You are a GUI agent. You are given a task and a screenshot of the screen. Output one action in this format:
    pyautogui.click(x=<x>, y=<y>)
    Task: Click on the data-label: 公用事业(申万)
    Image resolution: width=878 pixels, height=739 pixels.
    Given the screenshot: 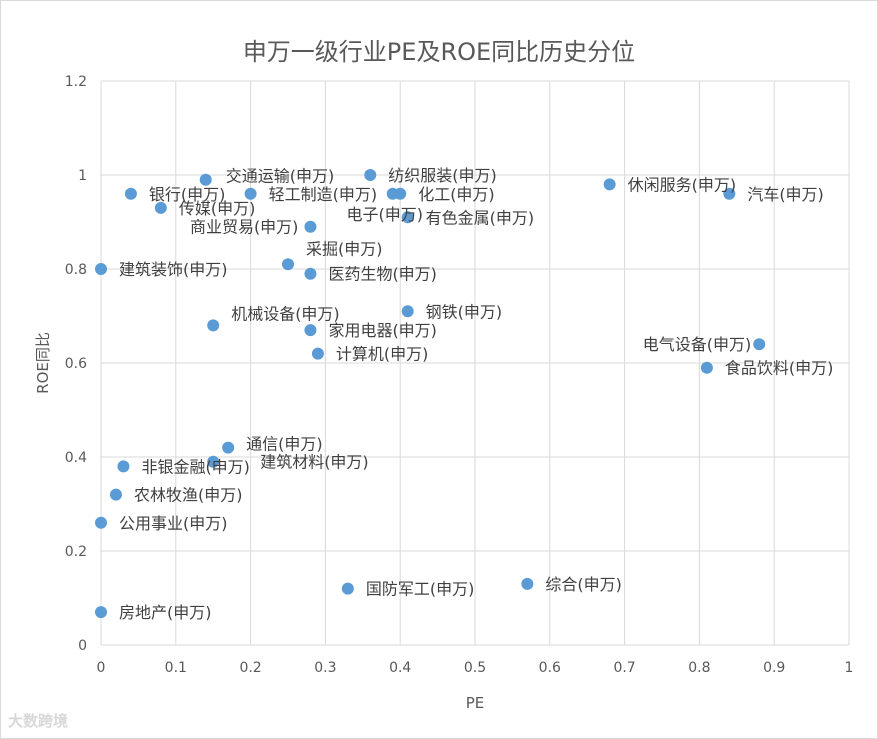 What is the action you would take?
    pyautogui.click(x=173, y=523)
    